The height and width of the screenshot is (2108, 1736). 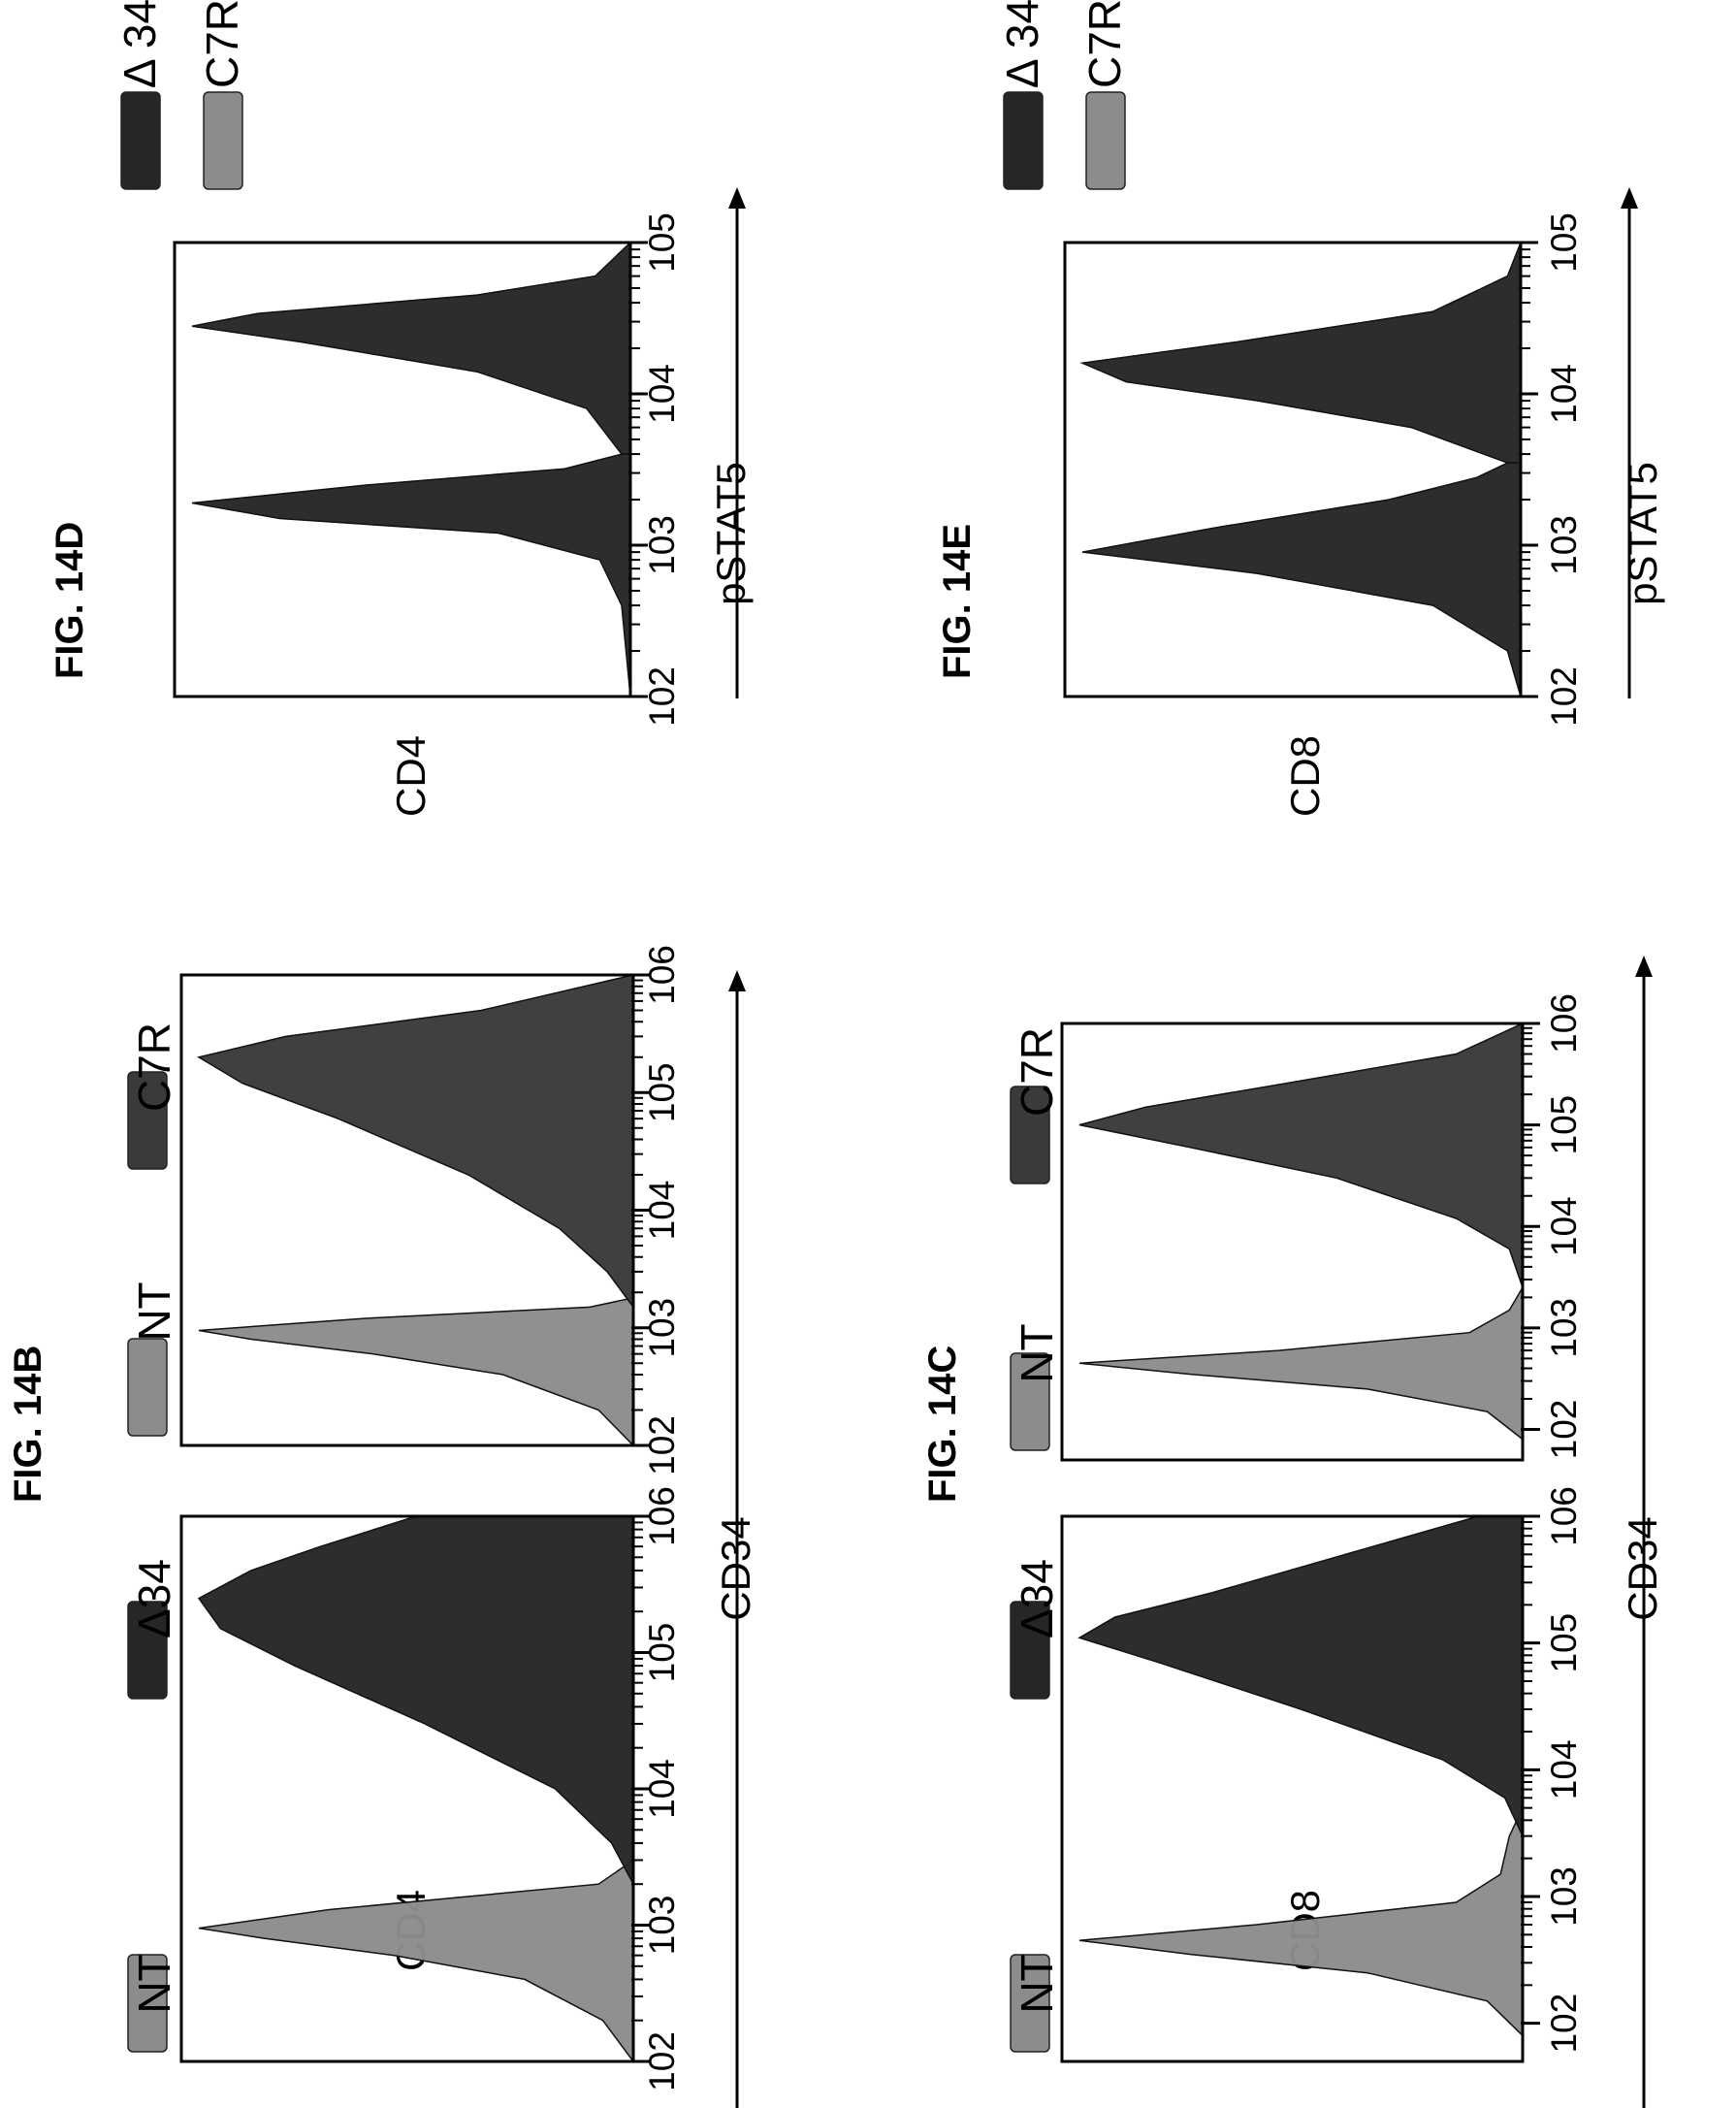 I want to click on figure-title: FIG. 14E, so click(x=957, y=601).